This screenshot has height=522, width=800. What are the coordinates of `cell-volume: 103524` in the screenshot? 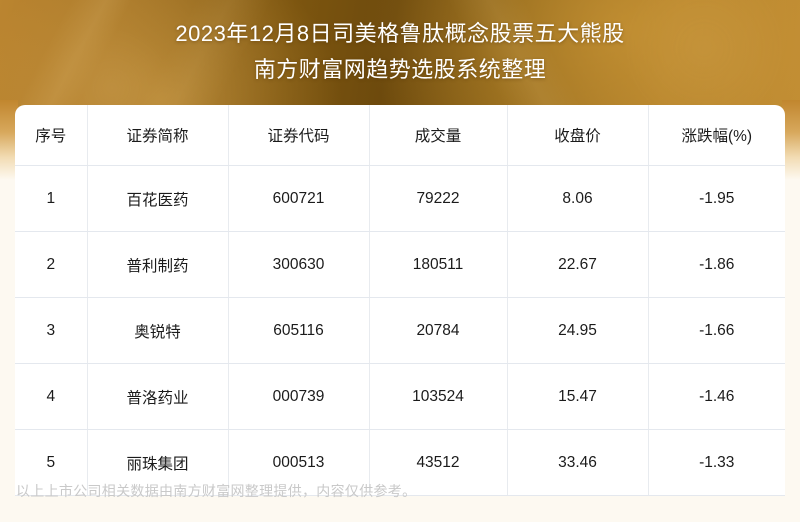 It's located at (438, 396).